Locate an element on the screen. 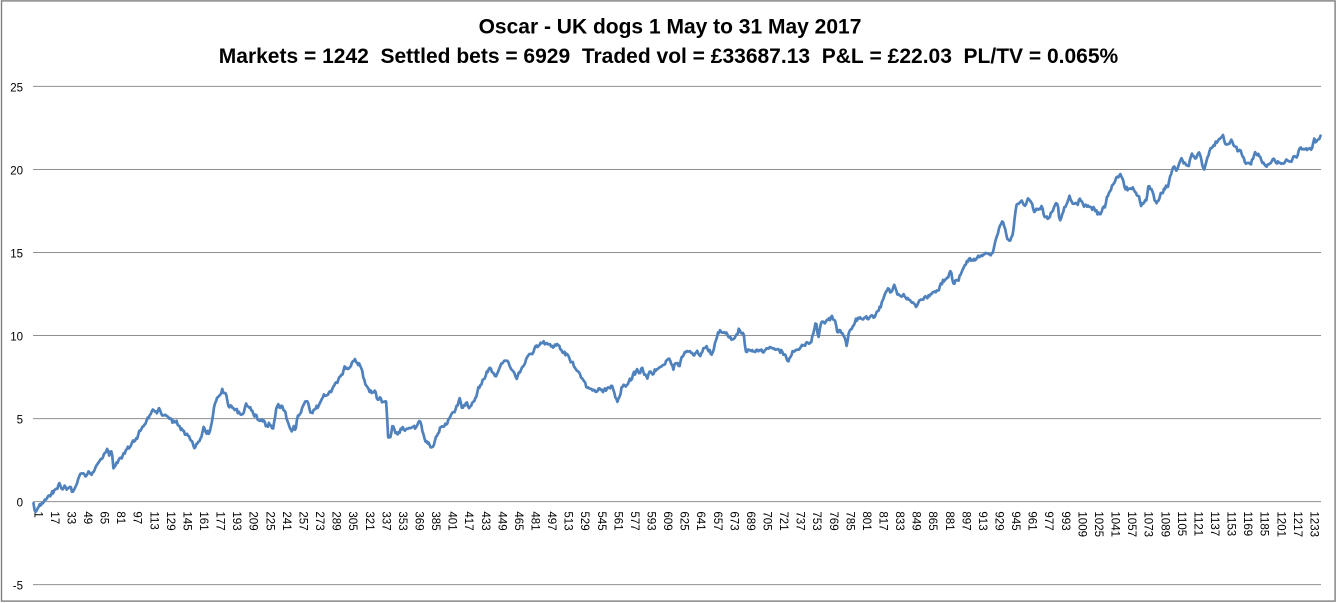 This screenshot has width=1337, height=603. svg-text: 769 is located at coordinates (833, 520).